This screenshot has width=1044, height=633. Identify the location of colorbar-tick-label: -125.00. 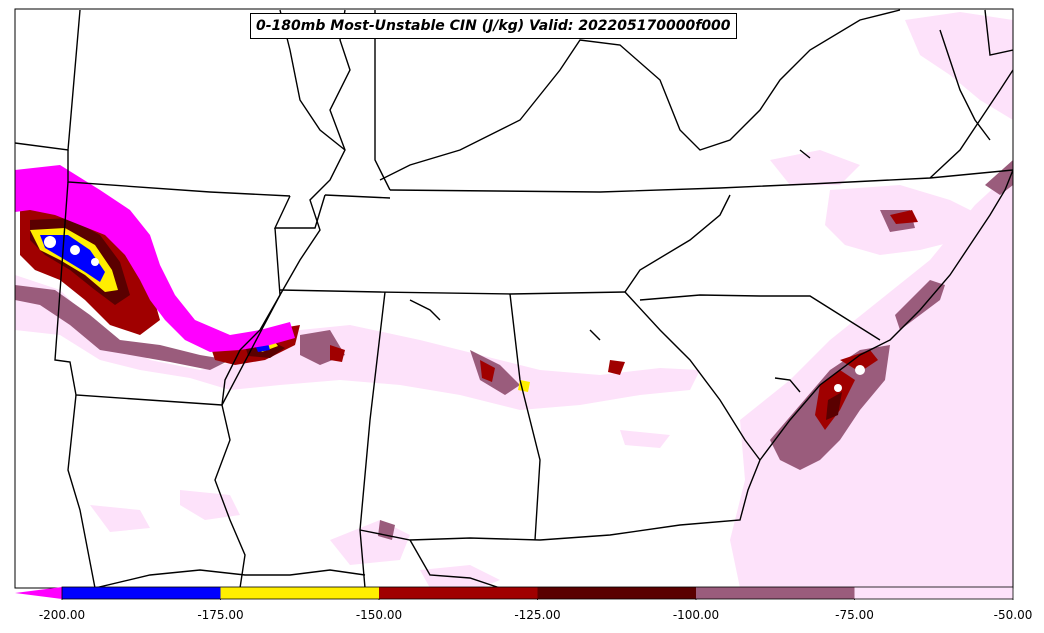
(537, 615).